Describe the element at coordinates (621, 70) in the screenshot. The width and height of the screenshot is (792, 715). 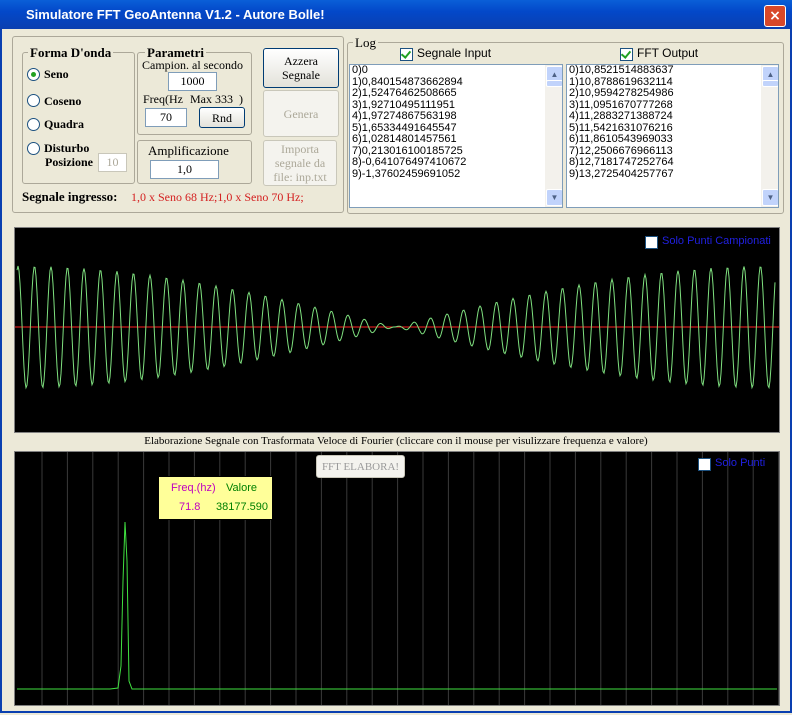
I see `list-row: 0)10,8521514883637` at that location.